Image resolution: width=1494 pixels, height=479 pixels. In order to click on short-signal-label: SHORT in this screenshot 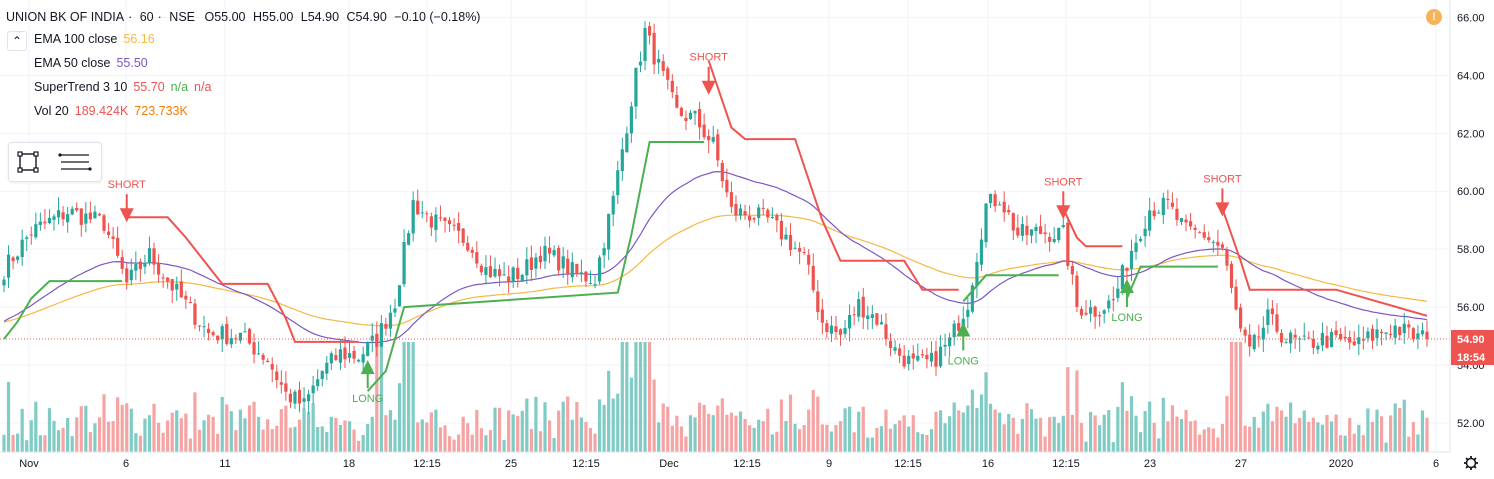, I will do `click(709, 58)`.